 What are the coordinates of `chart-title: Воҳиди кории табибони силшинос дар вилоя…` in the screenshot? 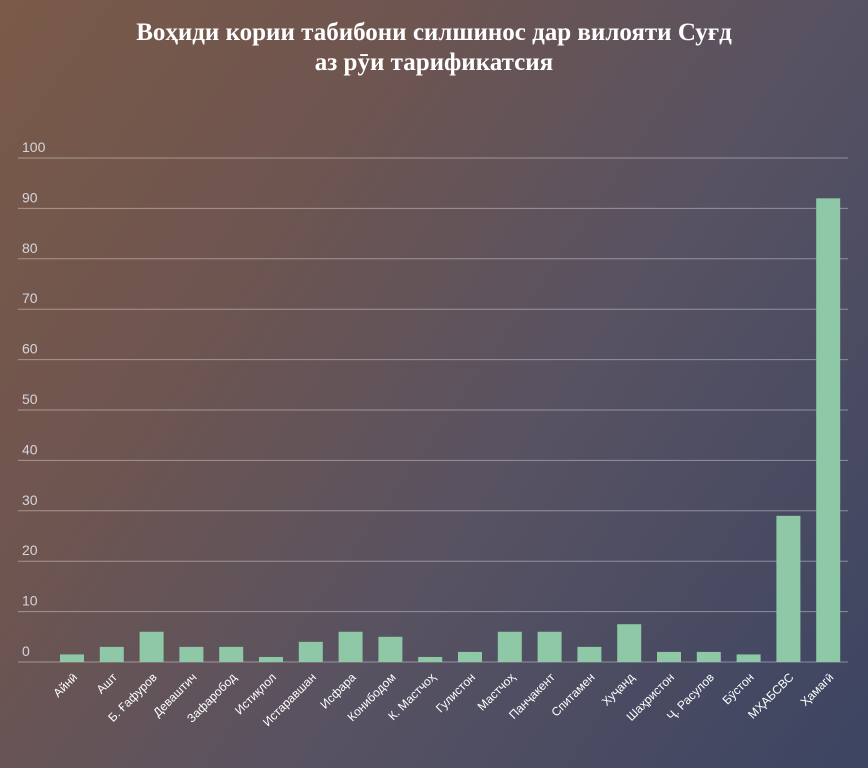 It's located at (434, 48).